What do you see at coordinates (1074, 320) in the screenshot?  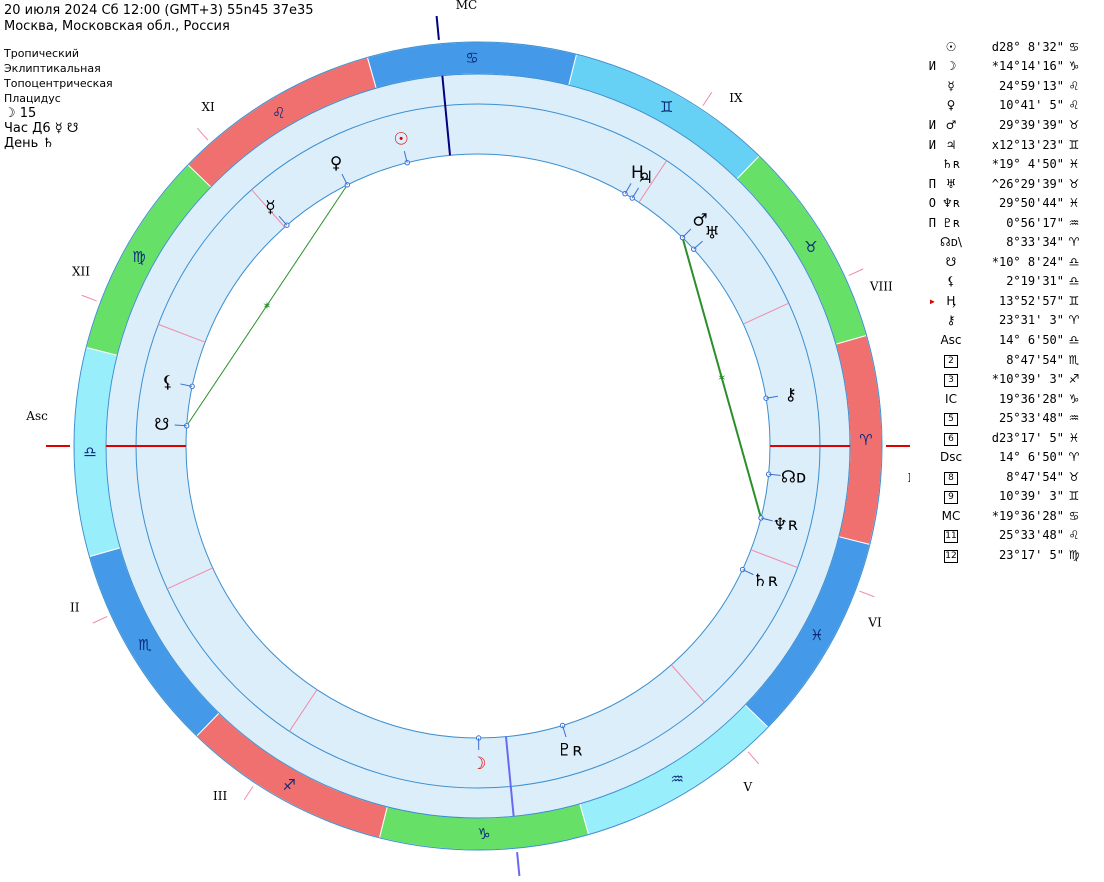 I see `row-sign: ♈` at bounding box center [1074, 320].